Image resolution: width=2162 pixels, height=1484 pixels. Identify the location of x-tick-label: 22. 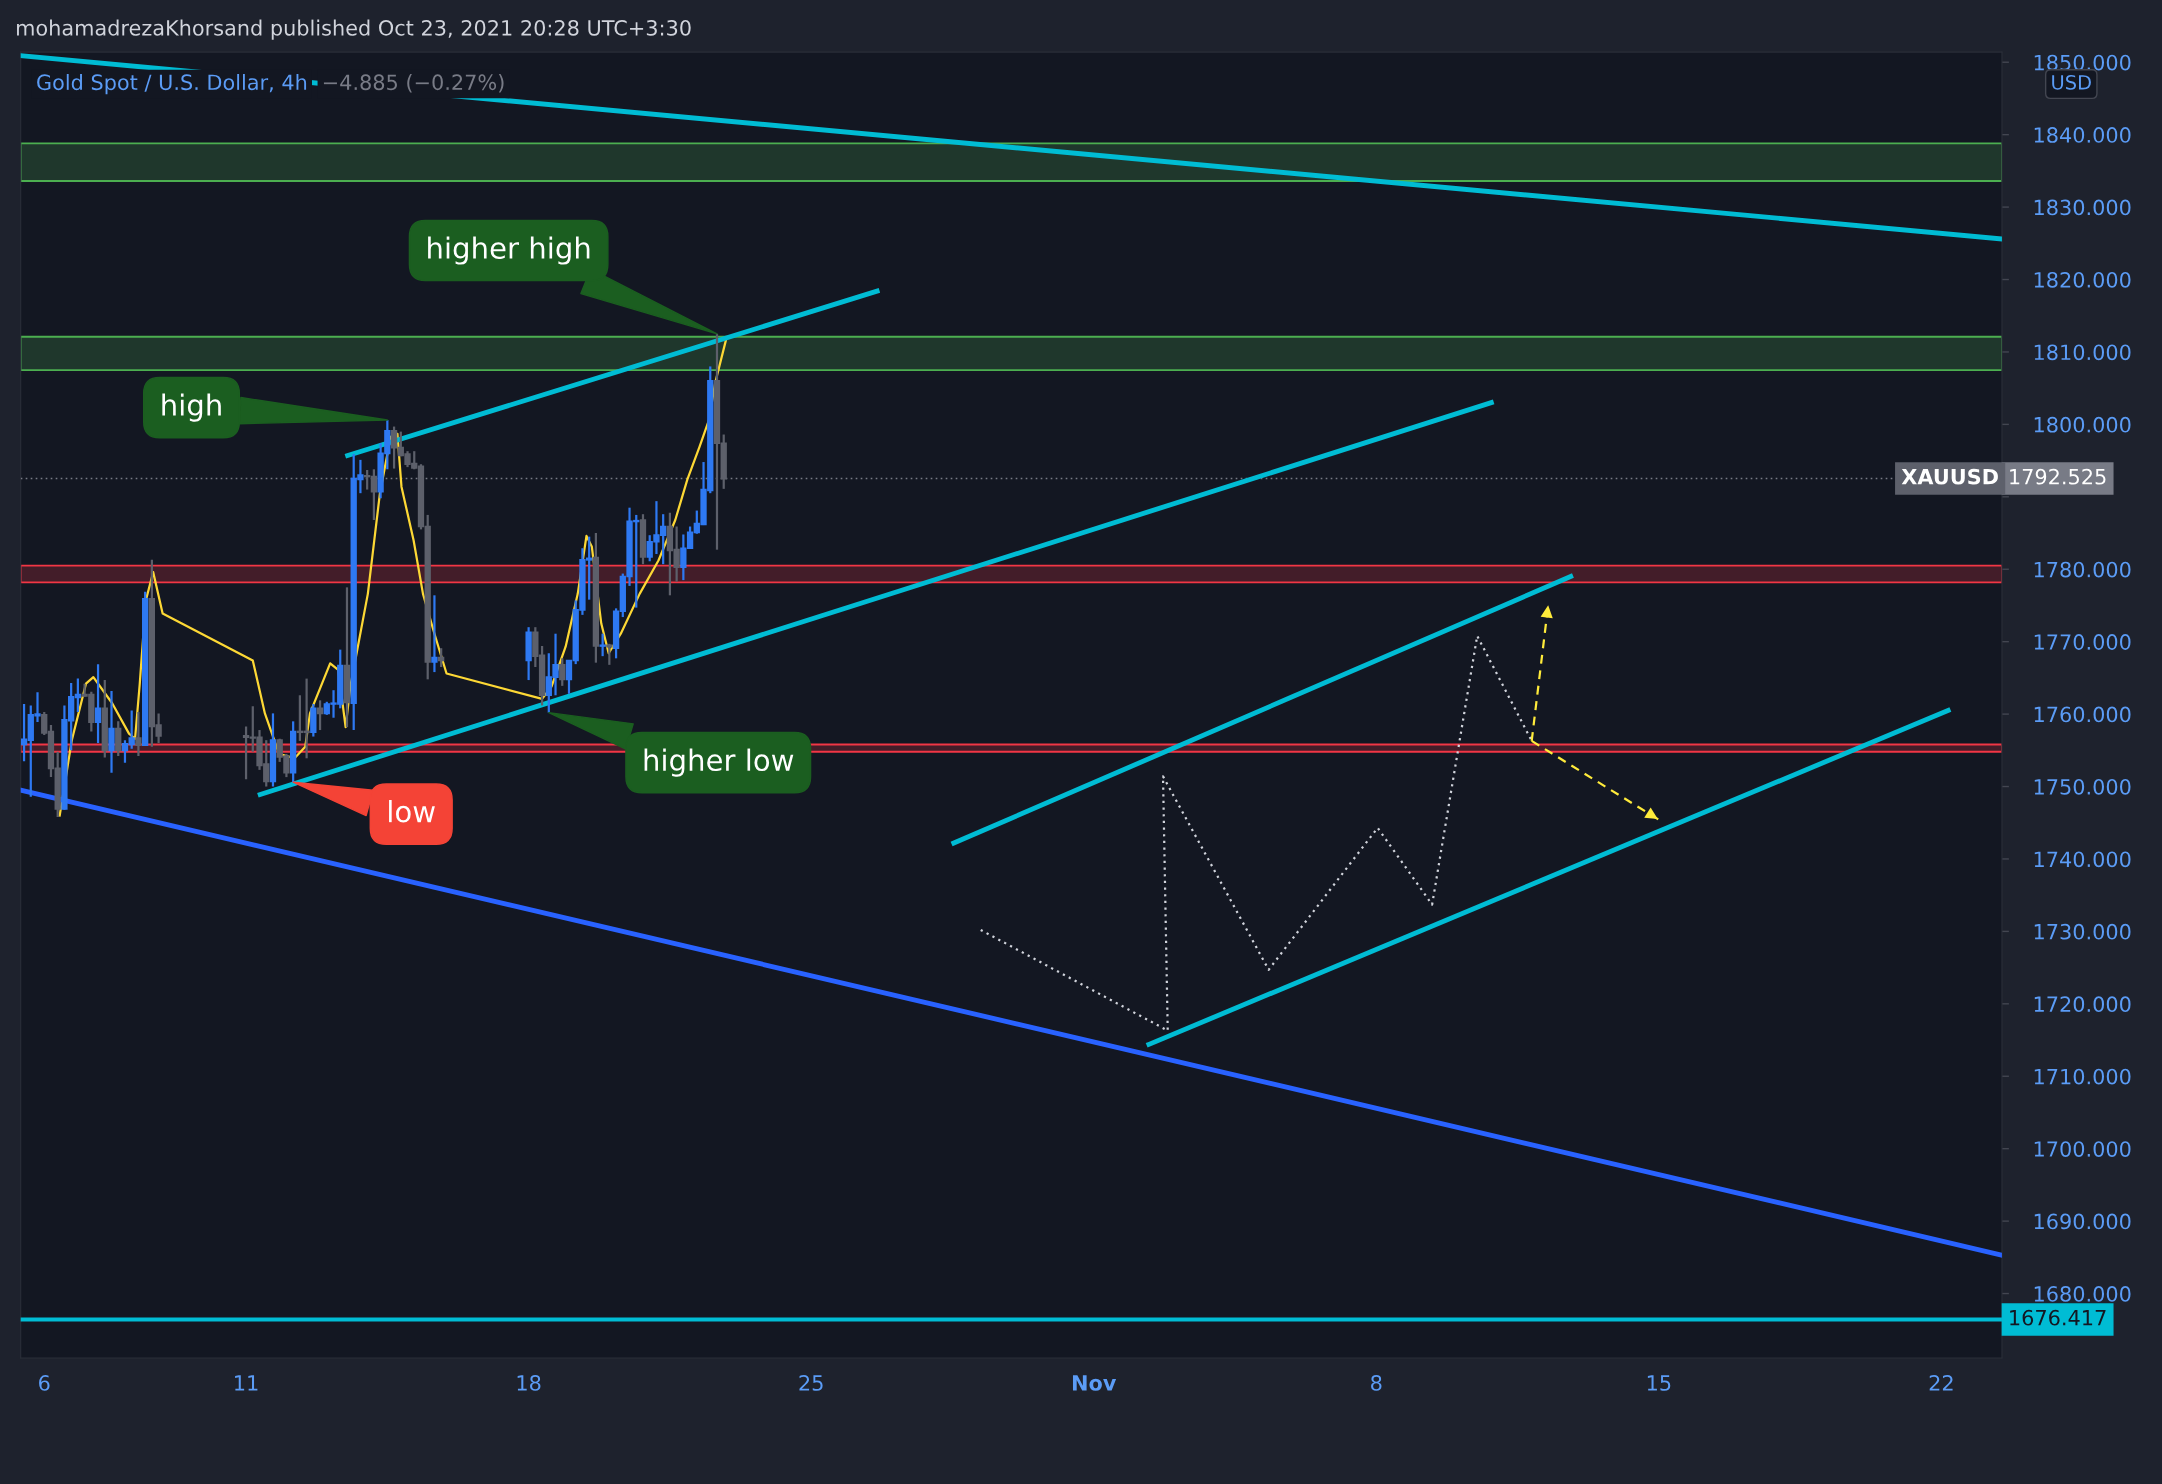
(1941, 1383).